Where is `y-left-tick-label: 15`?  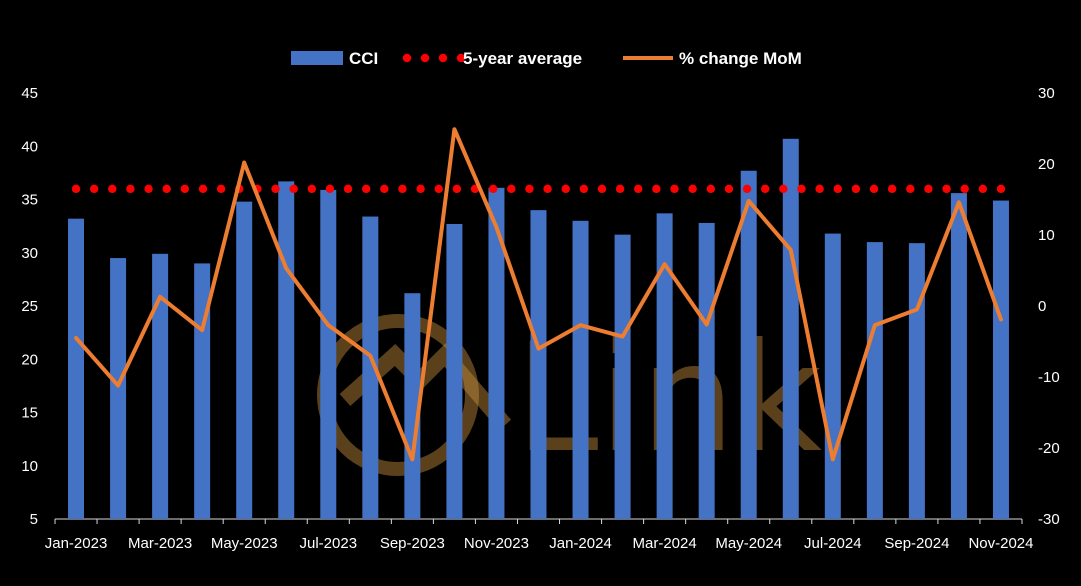 y-left-tick-label: 15 is located at coordinates (29, 413).